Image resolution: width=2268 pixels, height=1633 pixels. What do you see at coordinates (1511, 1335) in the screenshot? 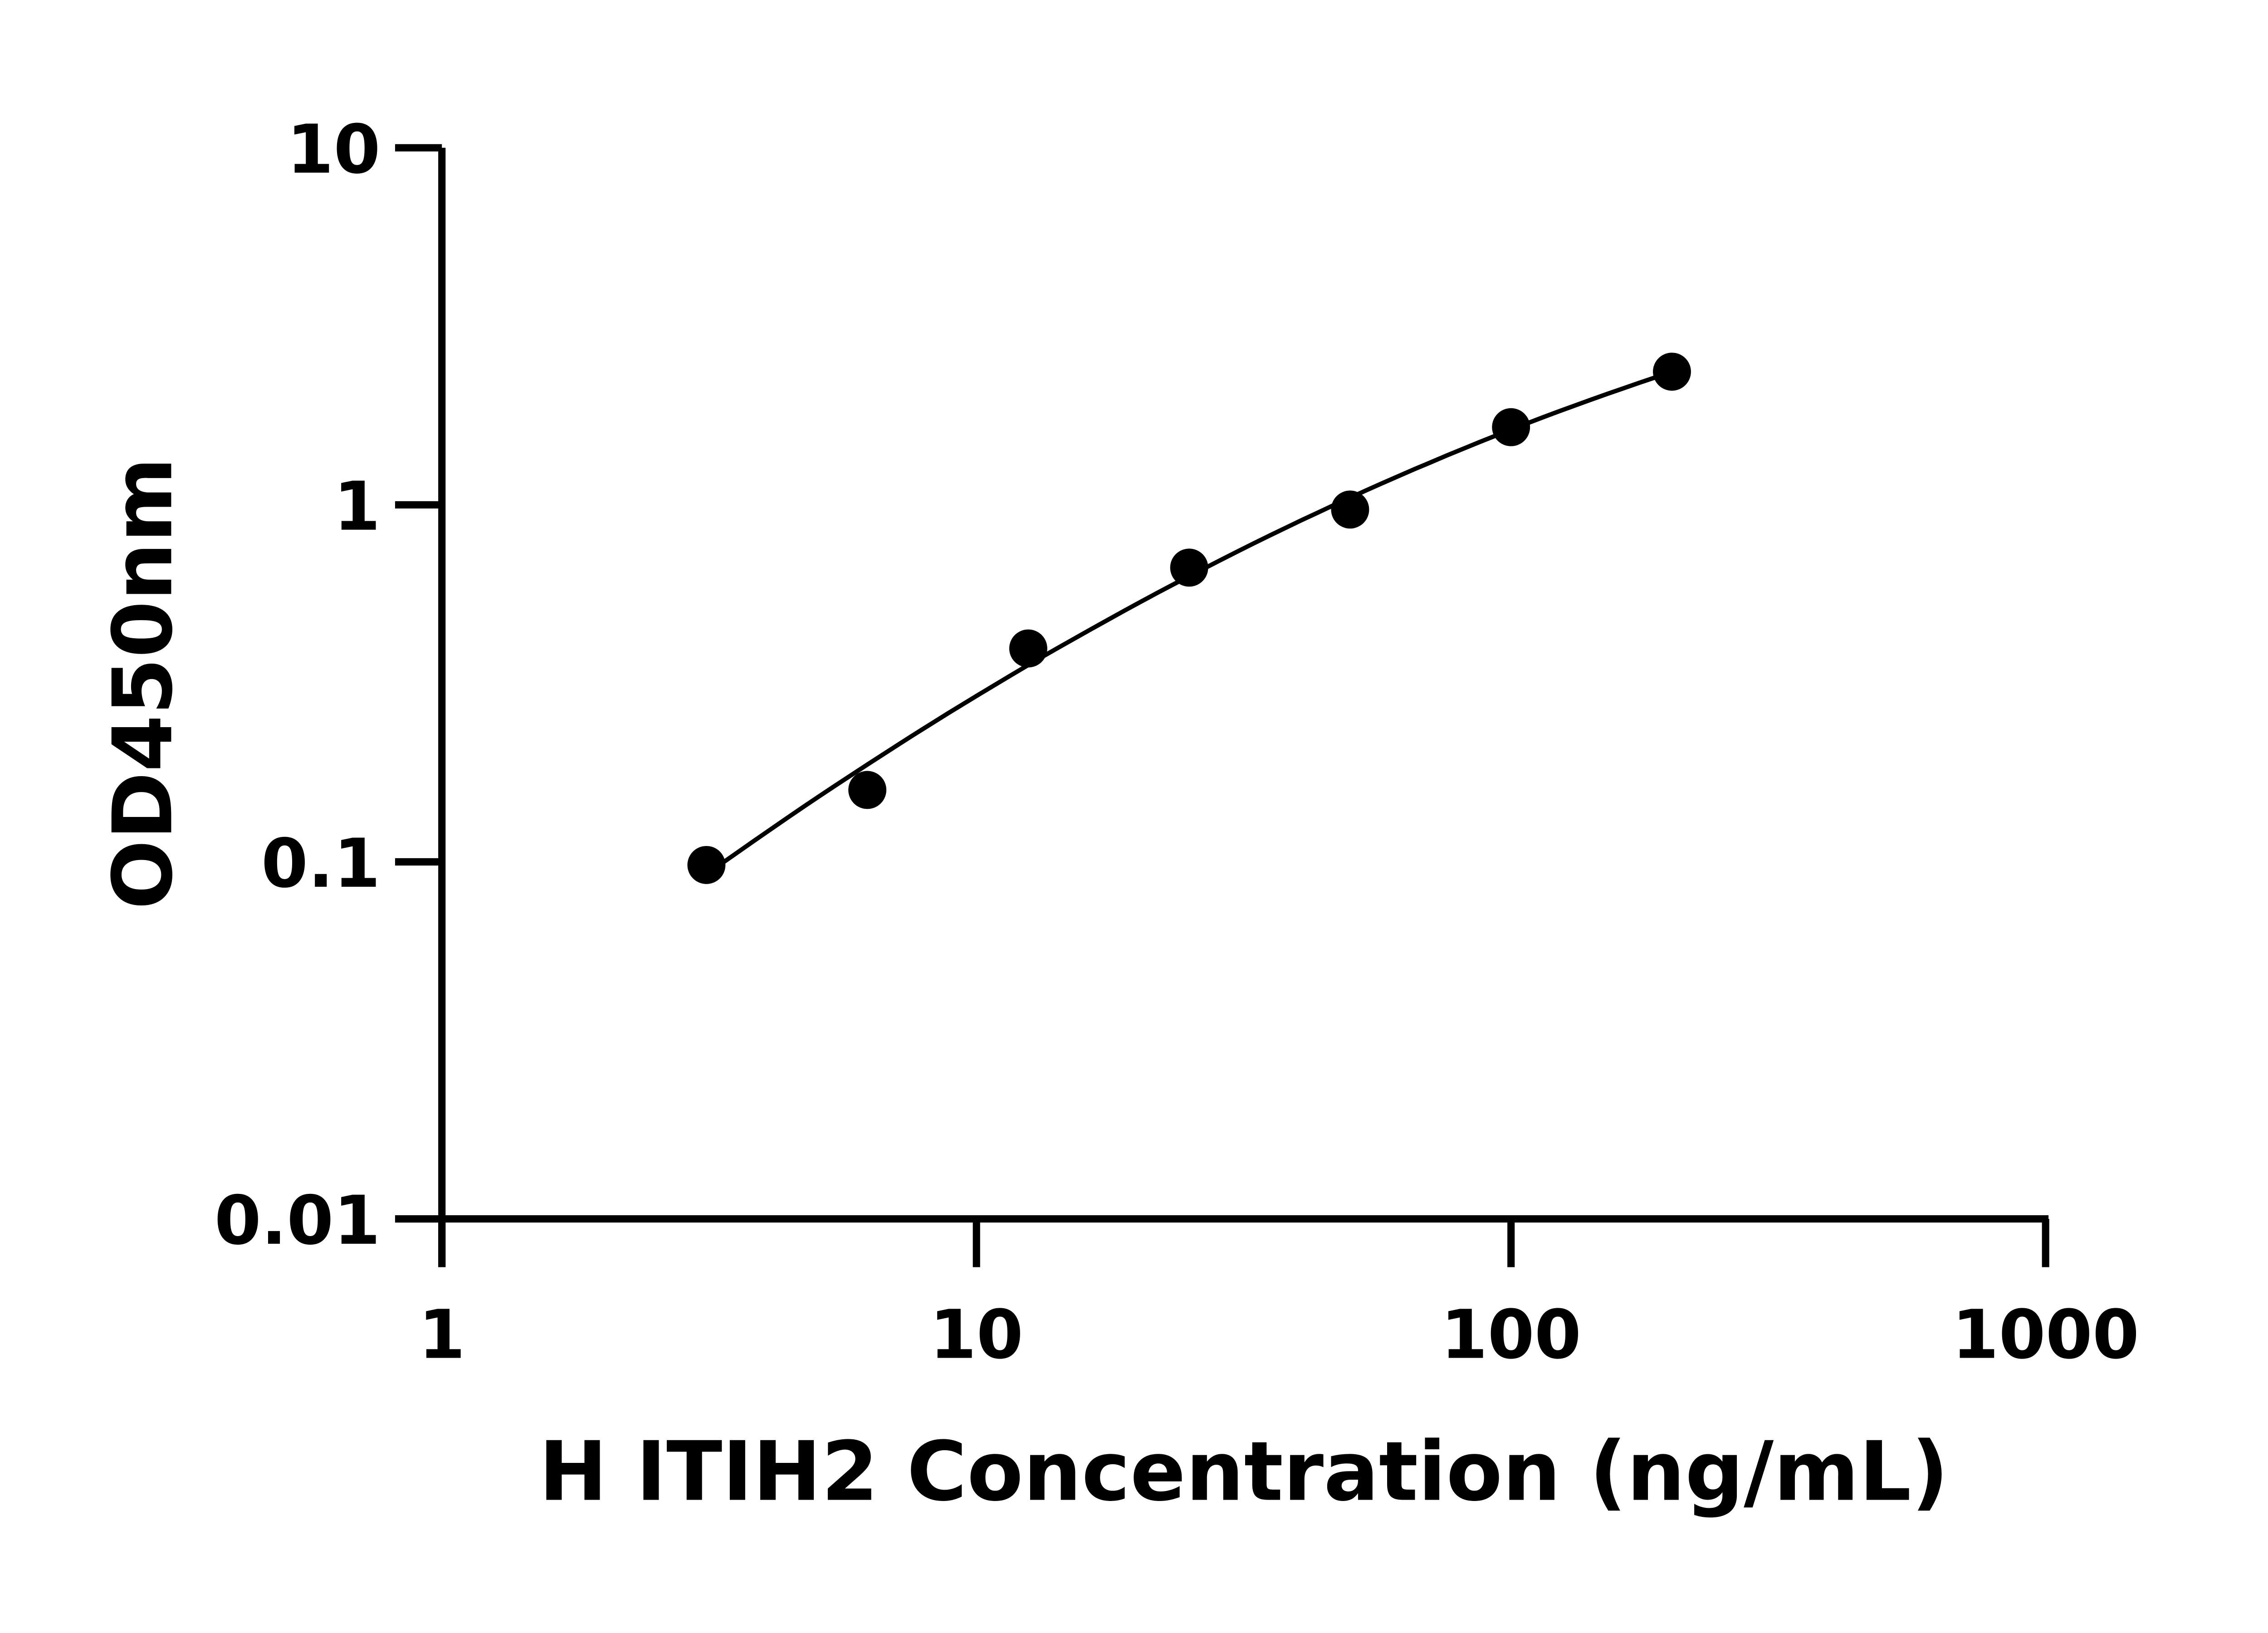
I see `x-tick-label: 100` at bounding box center [1511, 1335].